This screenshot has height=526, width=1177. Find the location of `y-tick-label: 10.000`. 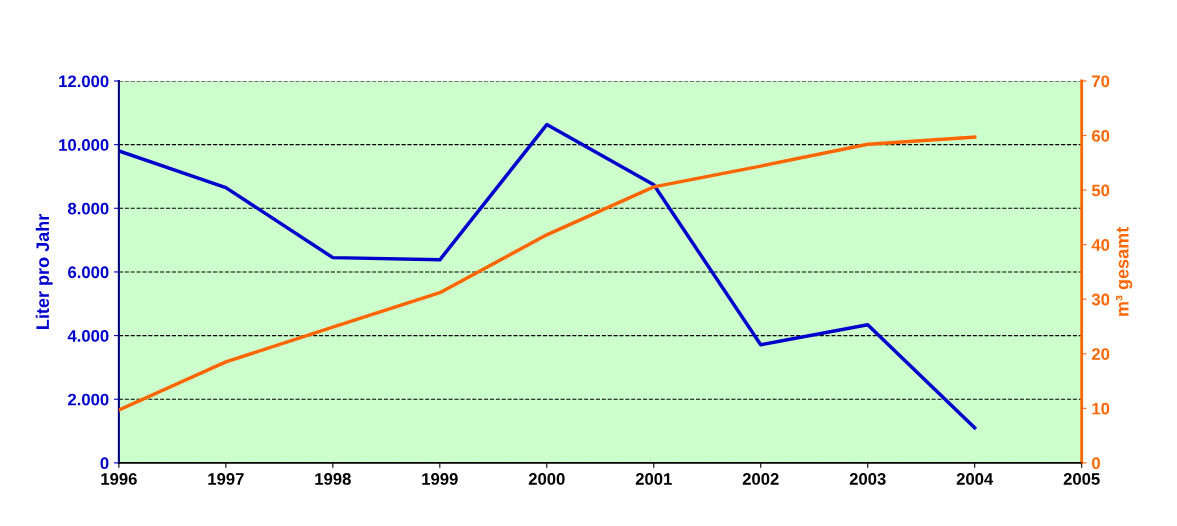

y-tick-label: 10.000 is located at coordinates (84, 145).